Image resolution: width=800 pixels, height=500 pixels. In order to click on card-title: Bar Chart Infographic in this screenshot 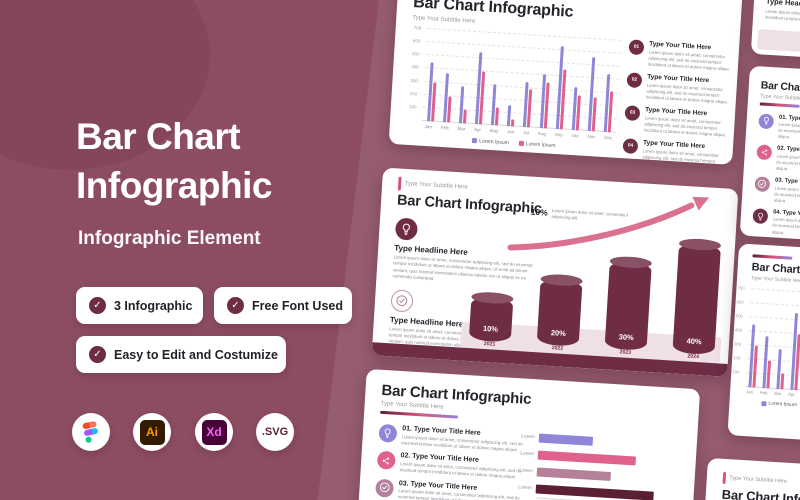, I will do `click(760, 493)`.